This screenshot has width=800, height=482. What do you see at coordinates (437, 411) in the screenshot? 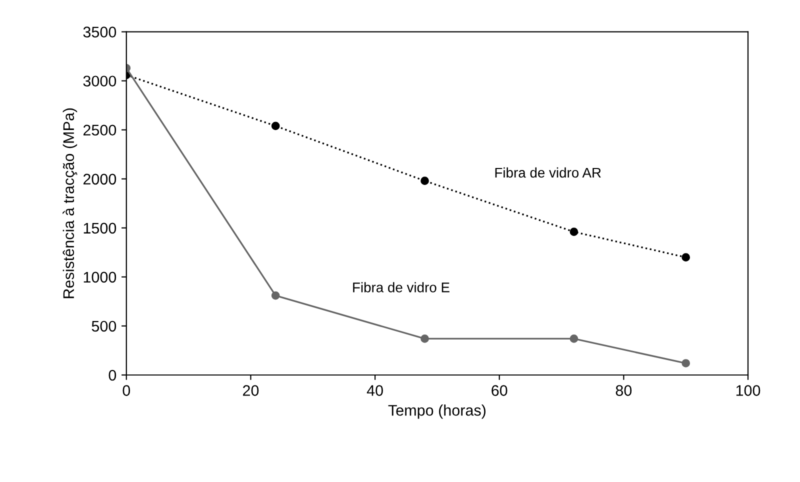
I see `x-axis-title: Tempo (horas)` at bounding box center [437, 411].